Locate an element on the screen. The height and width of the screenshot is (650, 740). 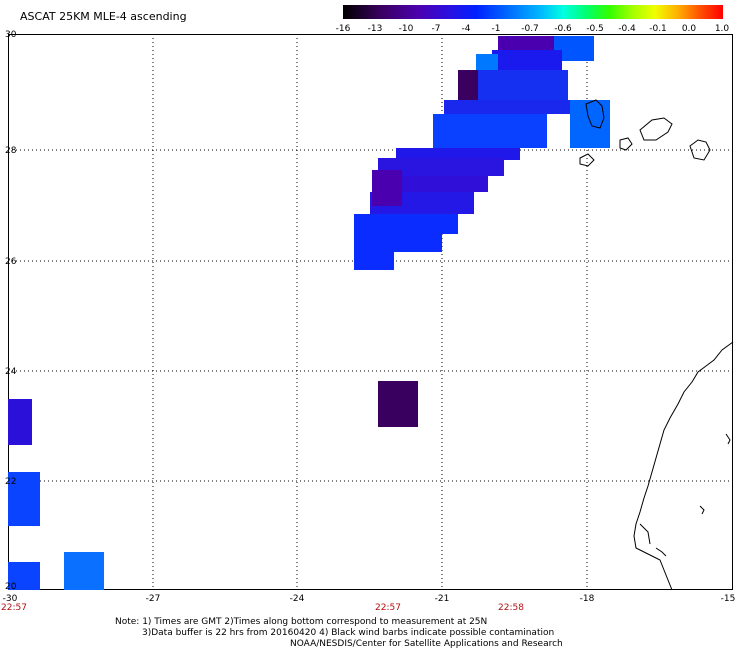
colorbar-label: -0.4 is located at coordinates (627, 29).